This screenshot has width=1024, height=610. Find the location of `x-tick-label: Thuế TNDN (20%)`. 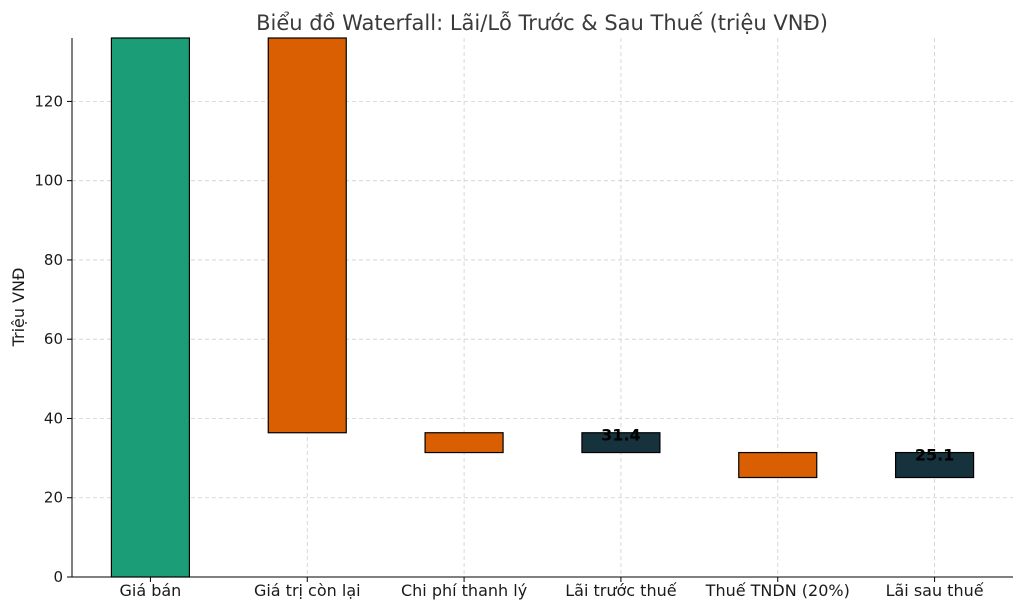

x-tick-label: Thuế TNDN (20%) is located at coordinates (777, 590).